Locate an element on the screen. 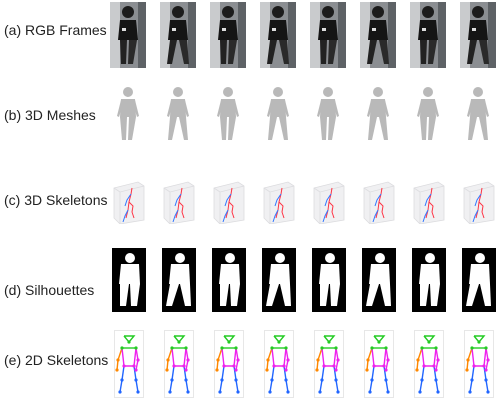 This screenshot has height=402, width=496. row-label-silhouettes: (d) Silhouettes is located at coordinates (49, 290).